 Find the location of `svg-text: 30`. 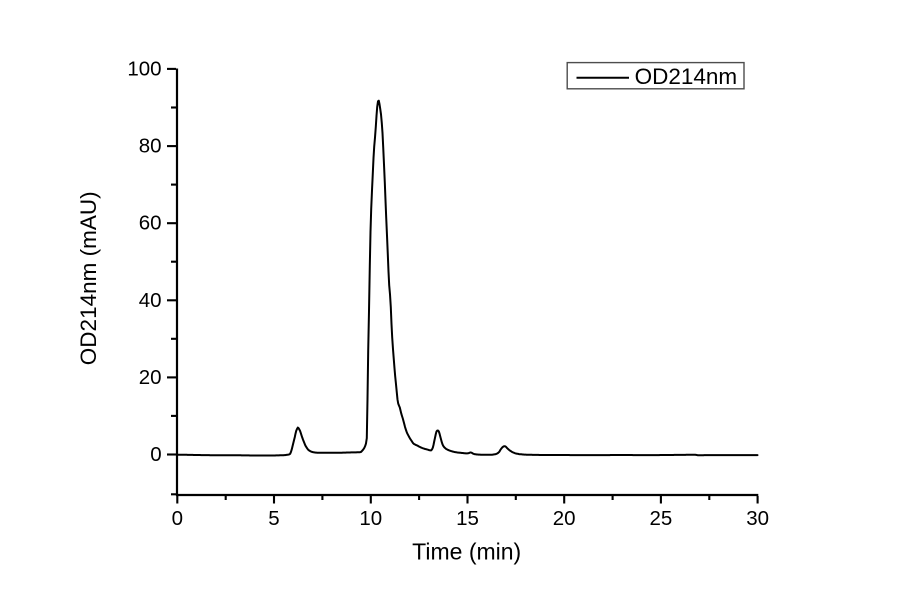

svg-text: 30 is located at coordinates (757, 518).